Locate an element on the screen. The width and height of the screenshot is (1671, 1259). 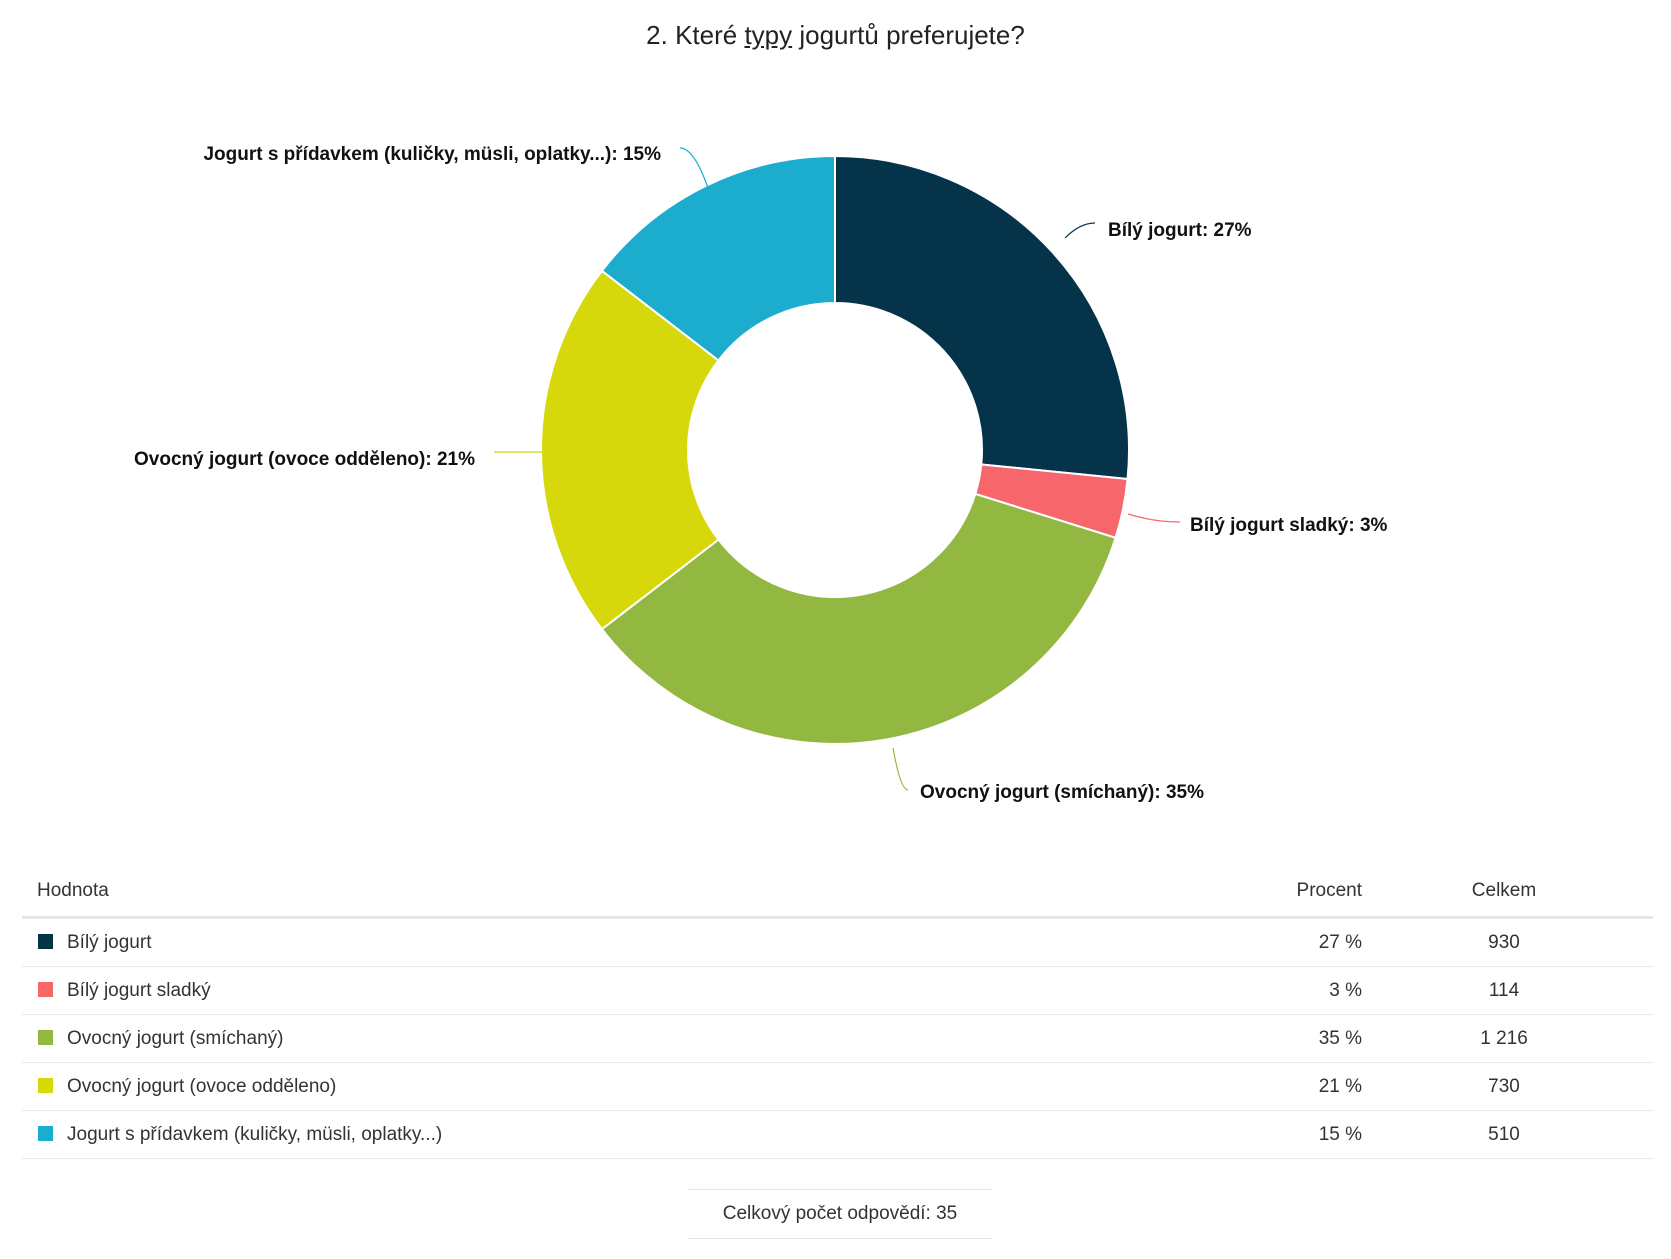
row-label: Bílý jogurt is located at coordinates (109, 942).